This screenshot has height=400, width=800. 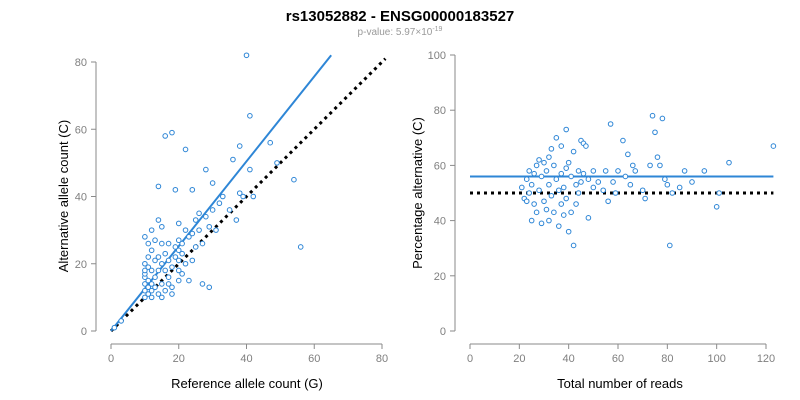 What do you see at coordinates (618, 359) in the screenshot?
I see `x-tick-label: 60` at bounding box center [618, 359].